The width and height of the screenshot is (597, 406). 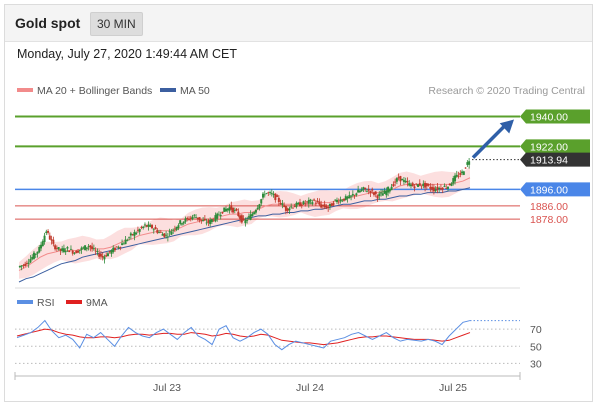 I want to click on rsi-ma-line, so click(x=243, y=337).